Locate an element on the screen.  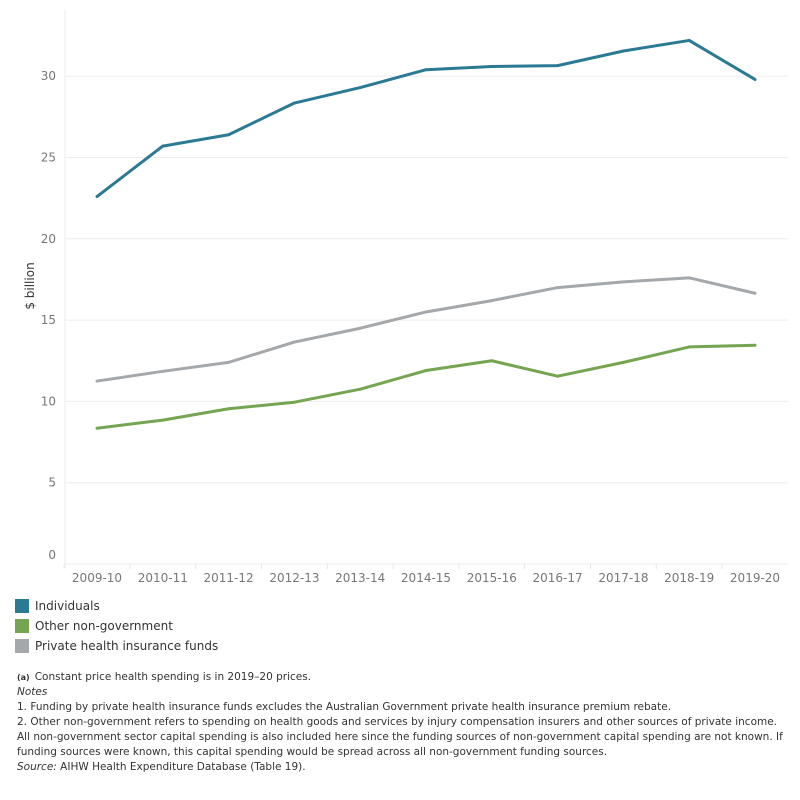
x-tick-label: 2016-17 is located at coordinates (558, 578).